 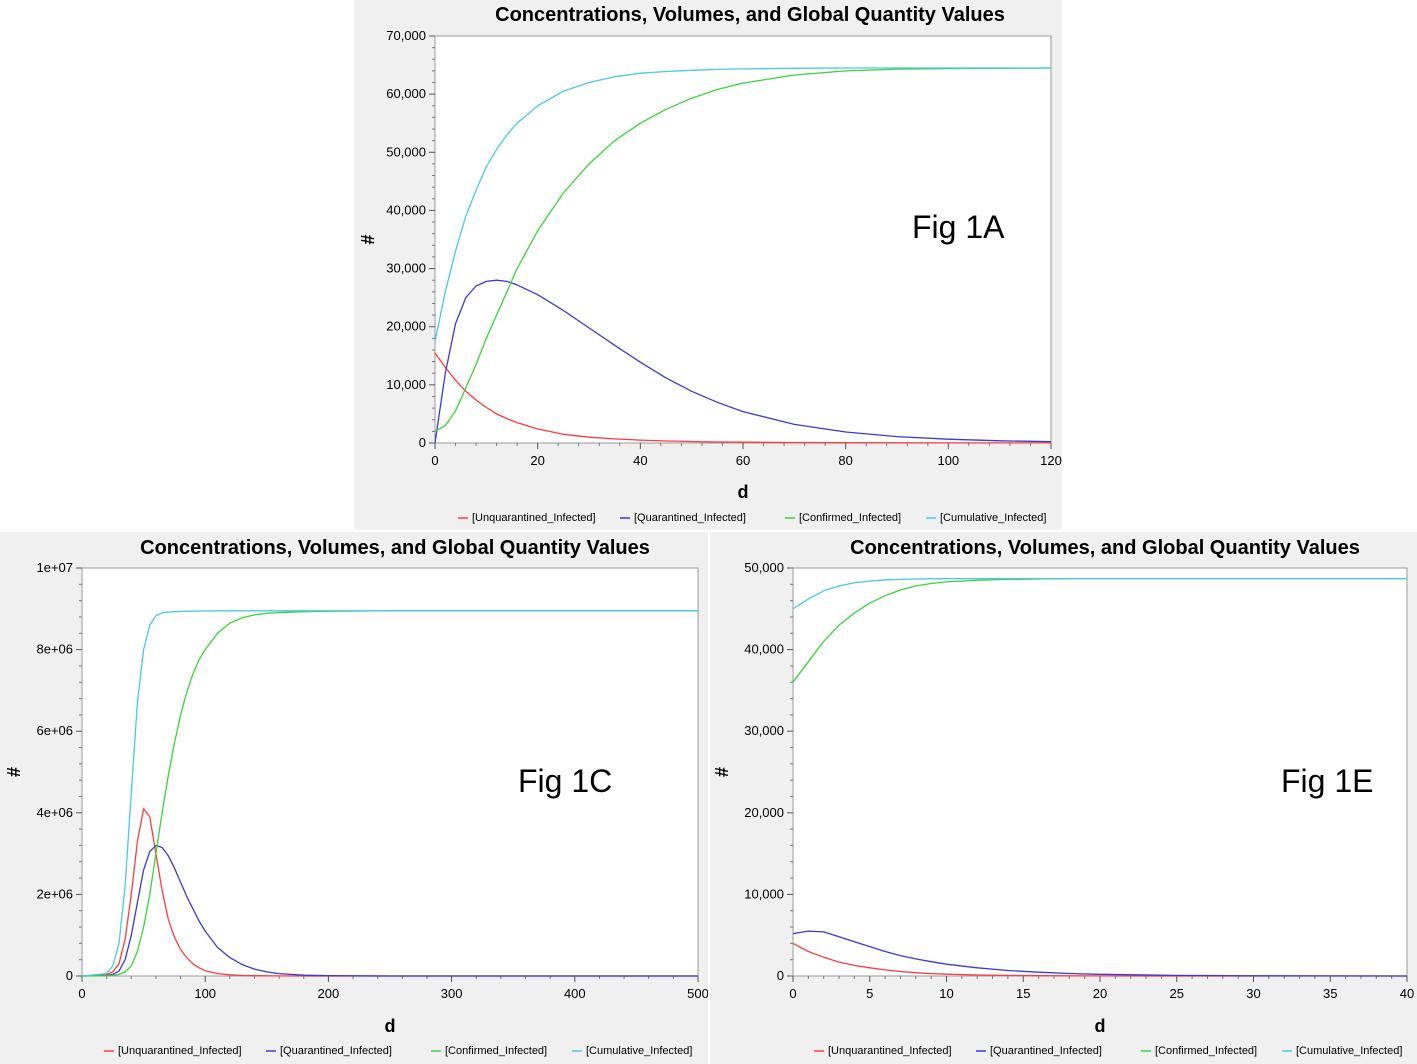 What do you see at coordinates (565, 781) in the screenshot?
I see `figure-annotation: Fig 1C` at bounding box center [565, 781].